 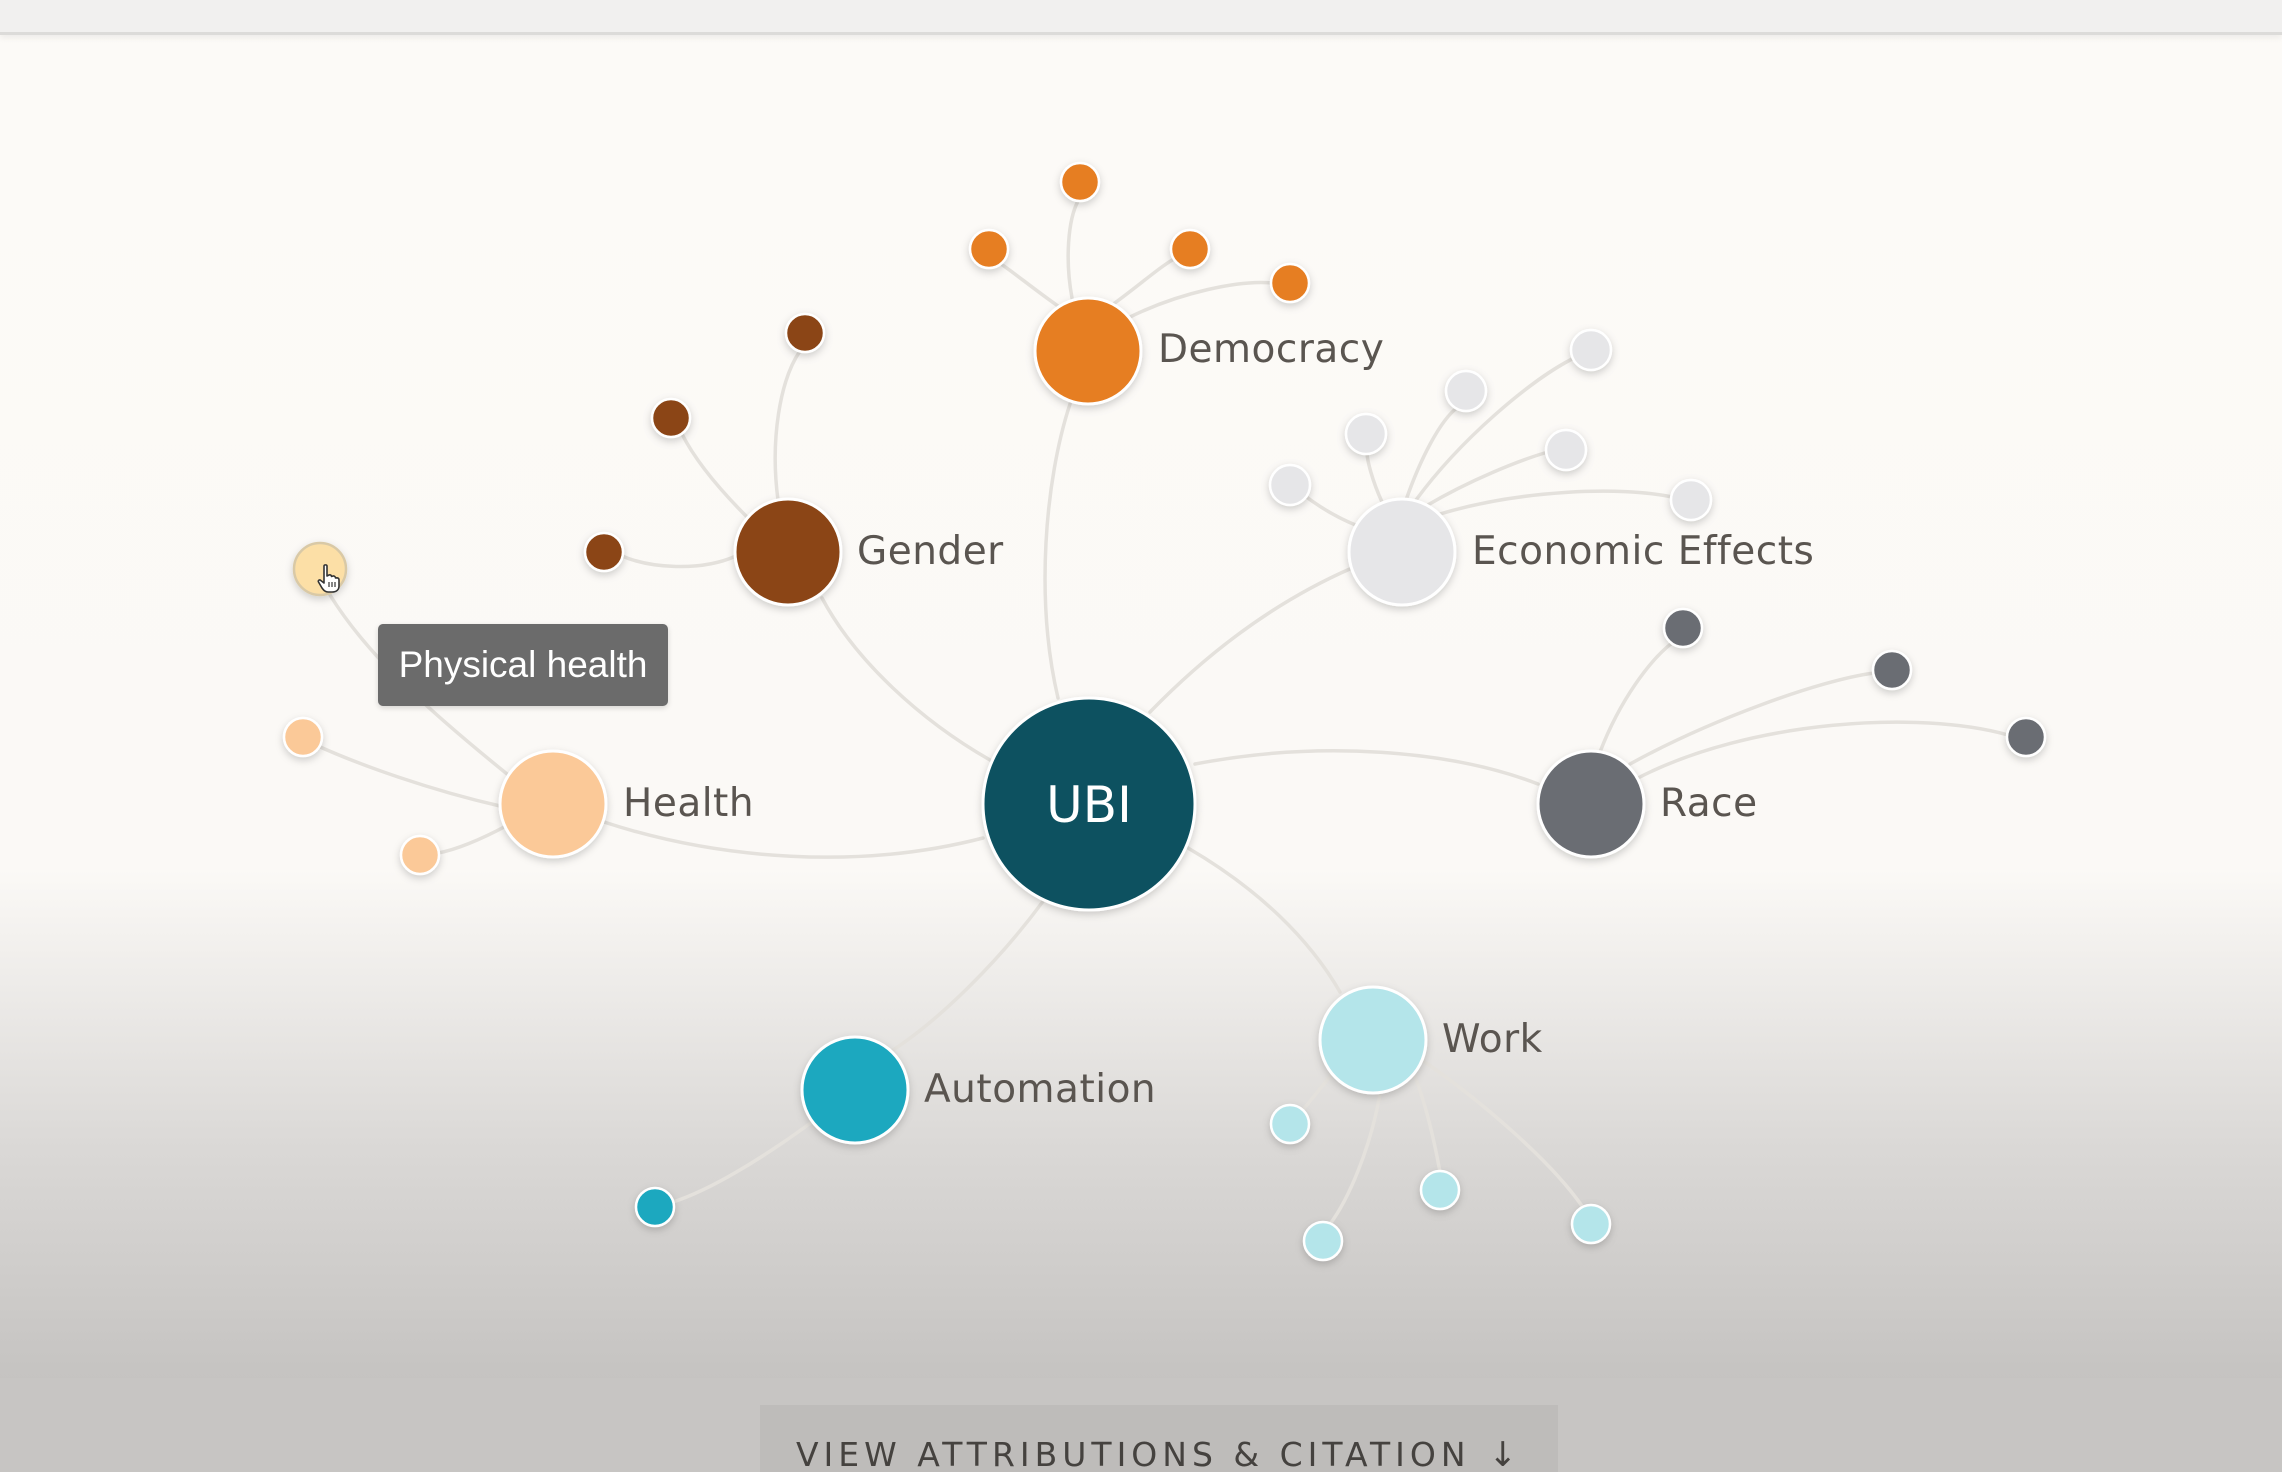 What do you see at coordinates (1133, 1453) in the screenshot?
I see `view-attributions-label: VIEW ATTRIBUTIONS & CITATION` at bounding box center [1133, 1453].